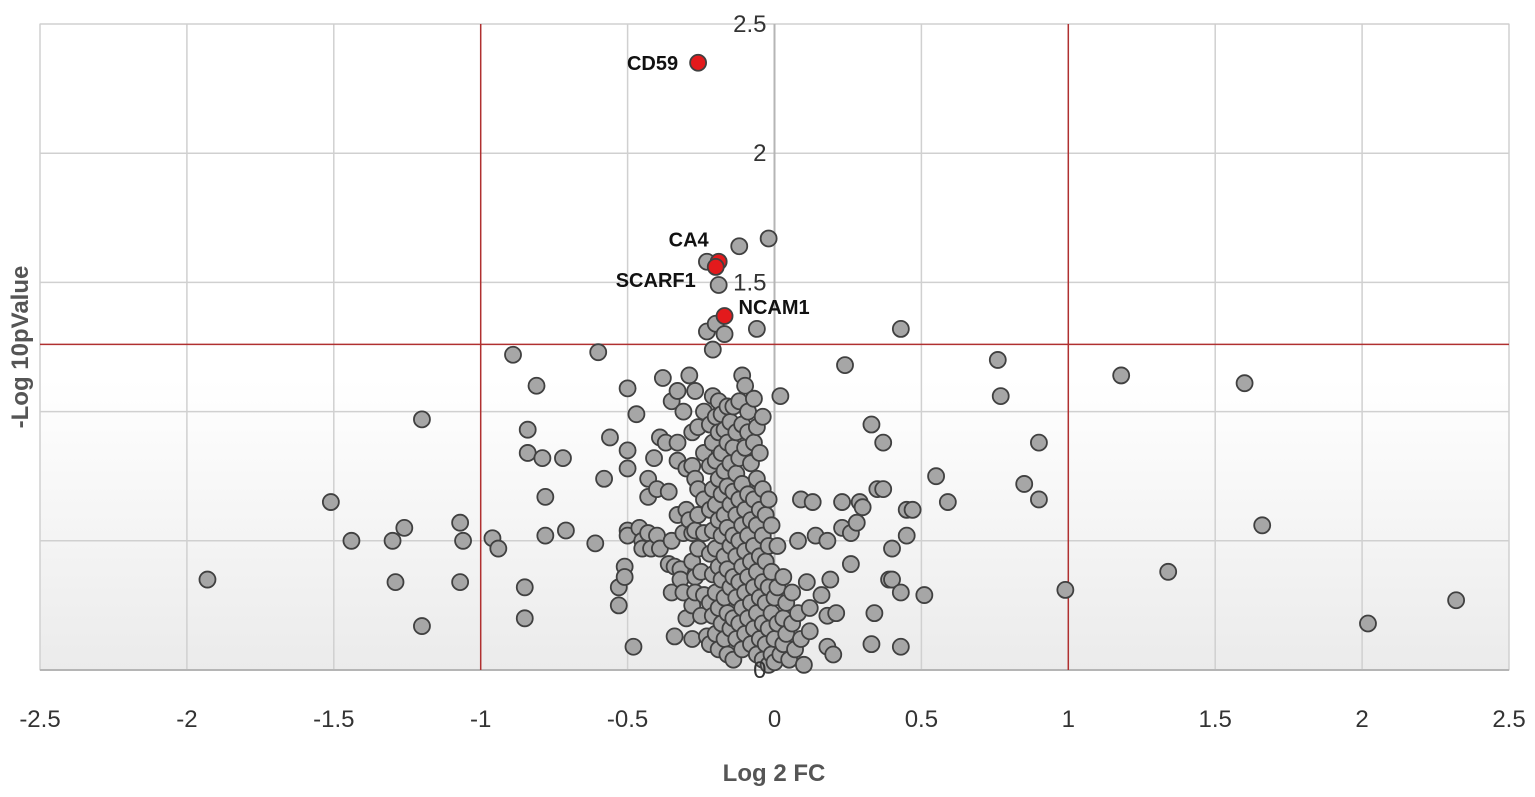 This screenshot has height=797, width=1535. What do you see at coordinates (715, 266) in the screenshot?
I see `highlight-point-scarf1` at bounding box center [715, 266].